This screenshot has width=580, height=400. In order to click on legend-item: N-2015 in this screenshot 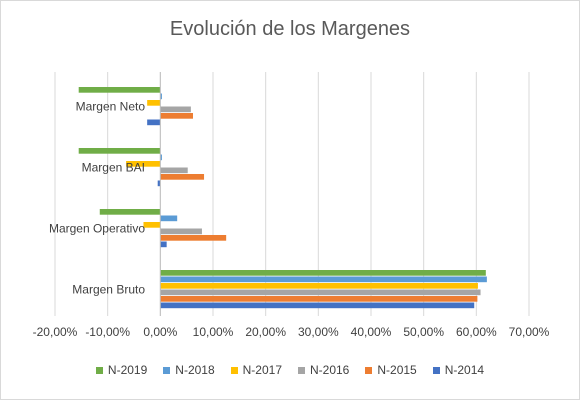, I will do `click(391, 370)`.